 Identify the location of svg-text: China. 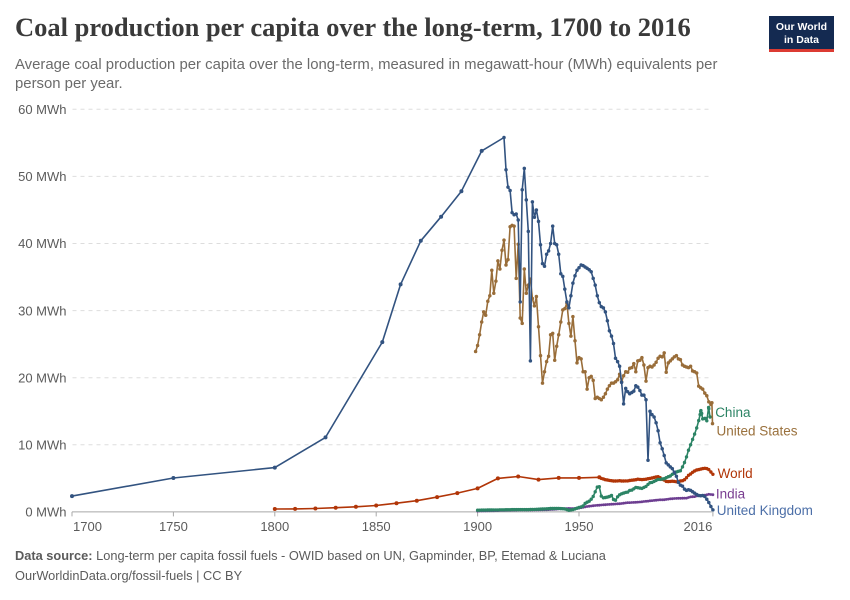
(733, 412).